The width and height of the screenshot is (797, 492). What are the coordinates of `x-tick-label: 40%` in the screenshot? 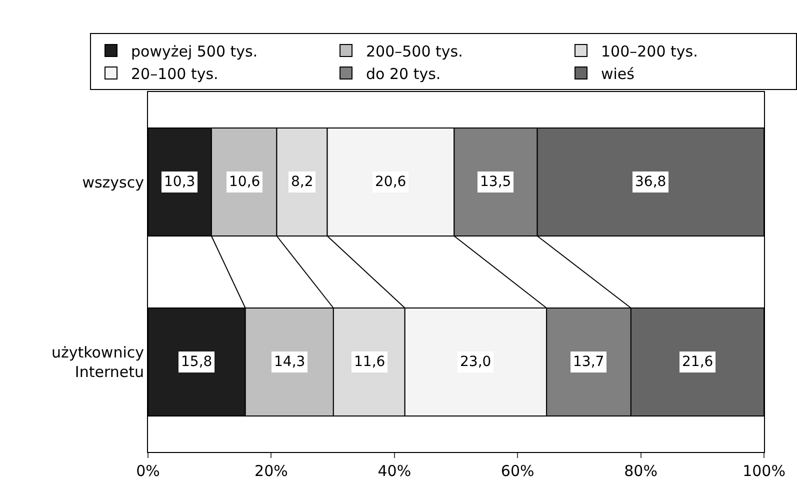 It's located at (395, 471).